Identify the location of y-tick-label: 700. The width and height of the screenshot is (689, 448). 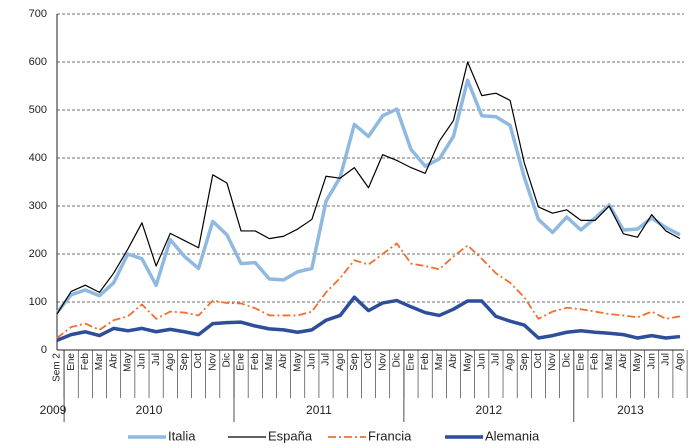
(38, 14).